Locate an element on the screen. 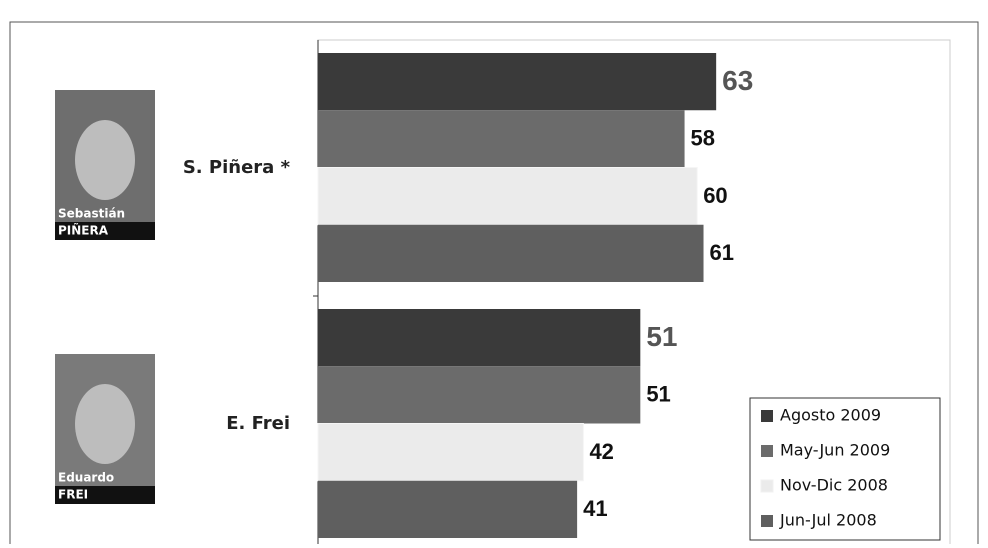 This screenshot has height=548, width=988. legend-box is located at coordinates (845, 469).